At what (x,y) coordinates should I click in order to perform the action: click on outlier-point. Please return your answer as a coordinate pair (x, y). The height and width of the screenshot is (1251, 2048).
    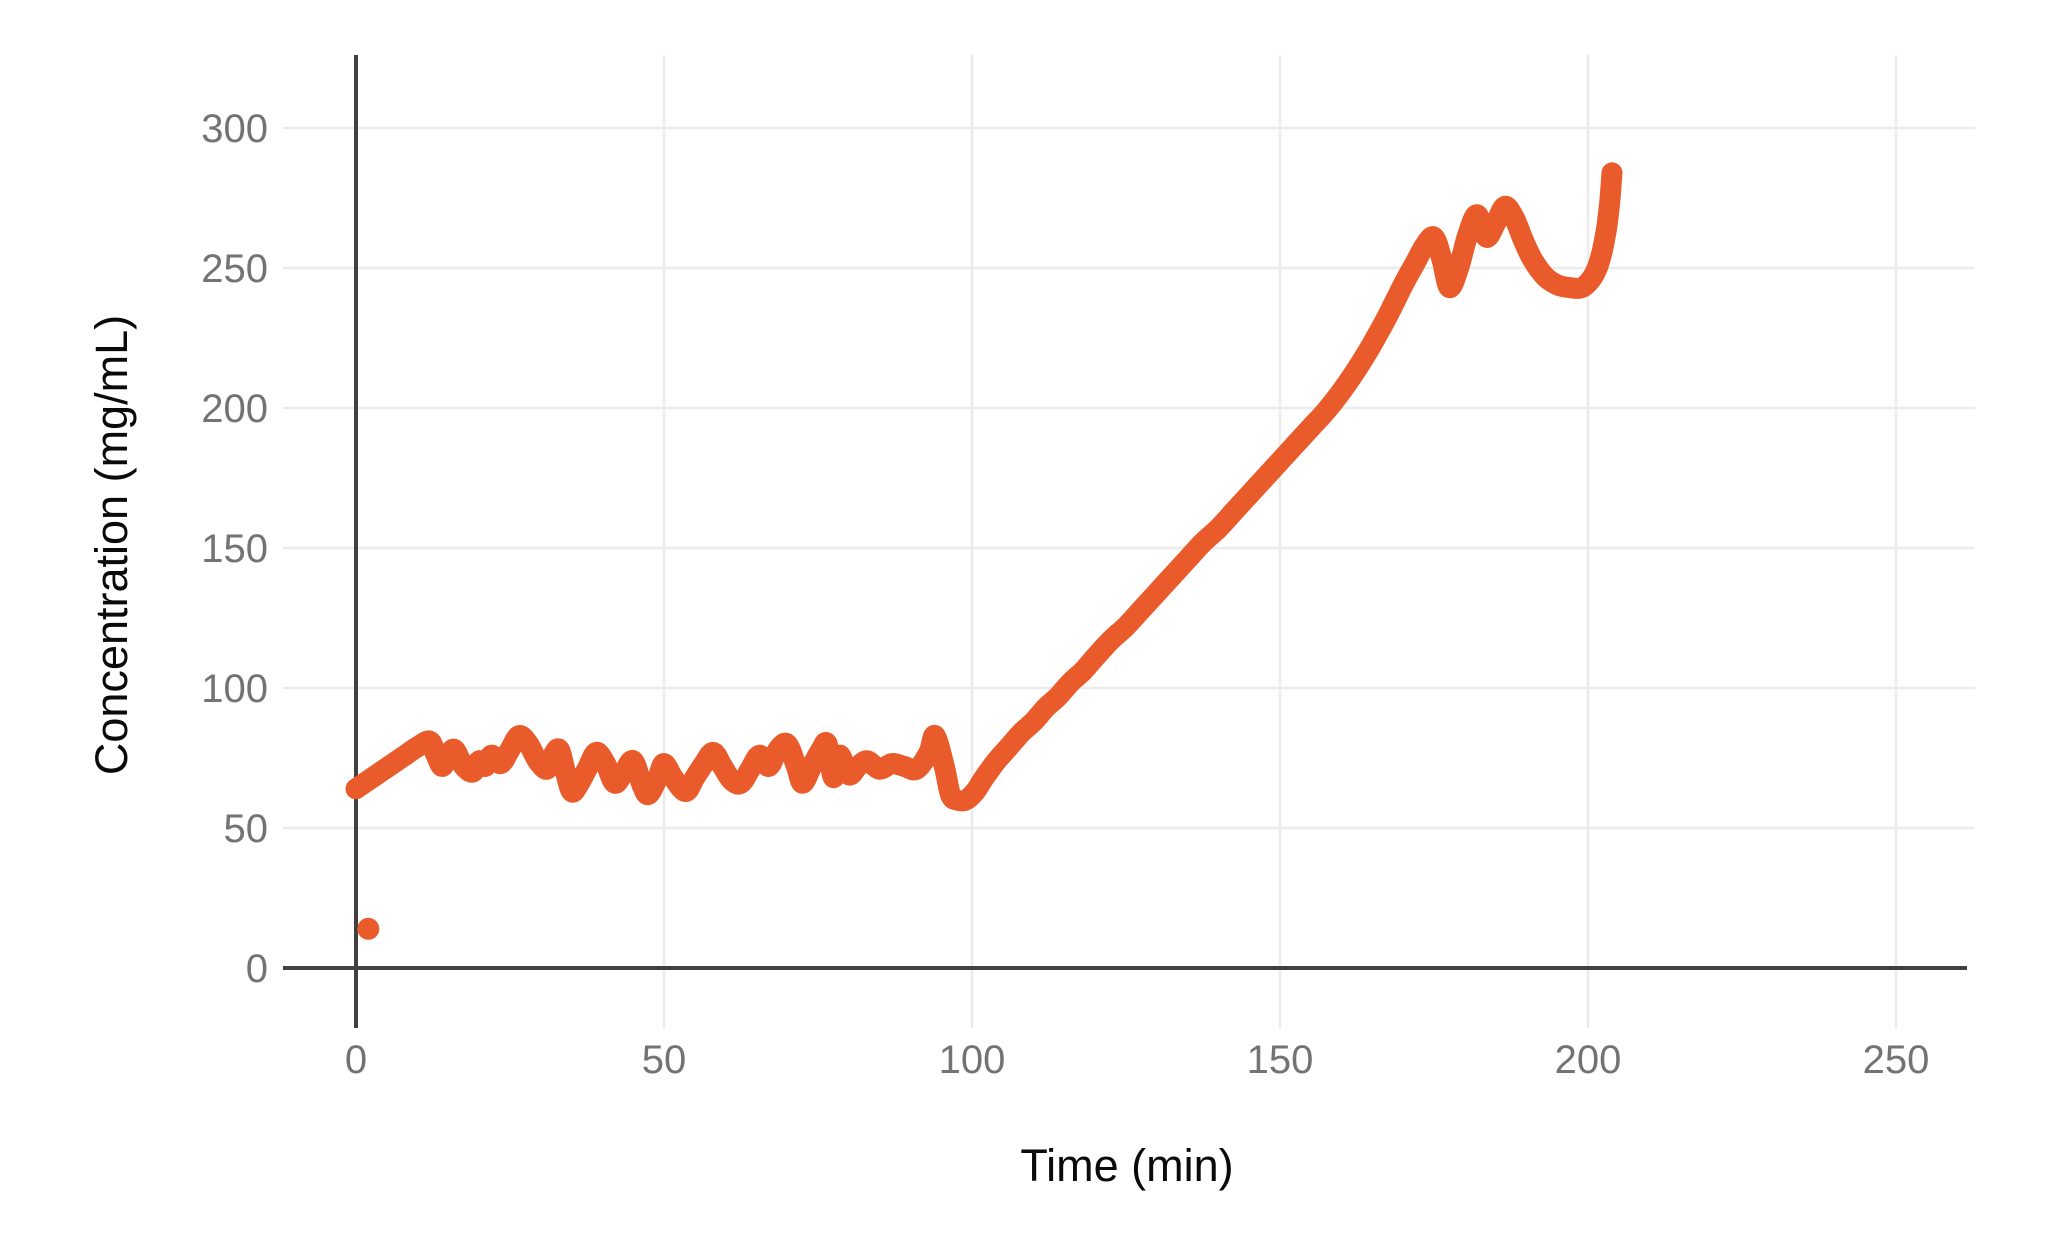
    Looking at the image, I should click on (368, 928).